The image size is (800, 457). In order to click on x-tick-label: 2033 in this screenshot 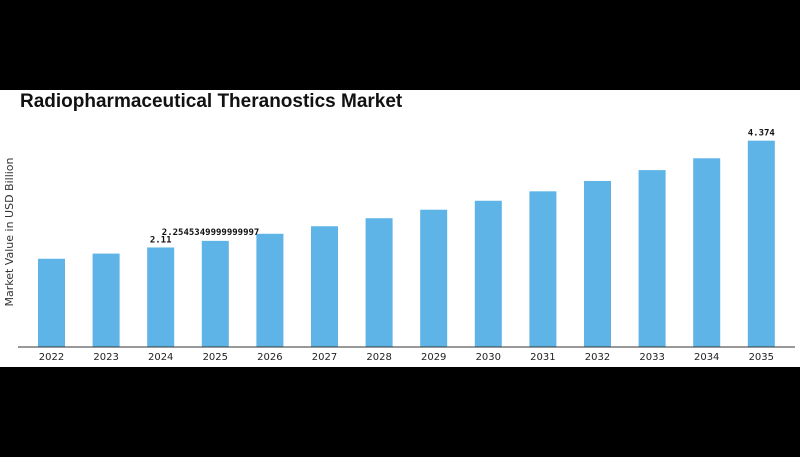, I will do `click(651, 357)`.